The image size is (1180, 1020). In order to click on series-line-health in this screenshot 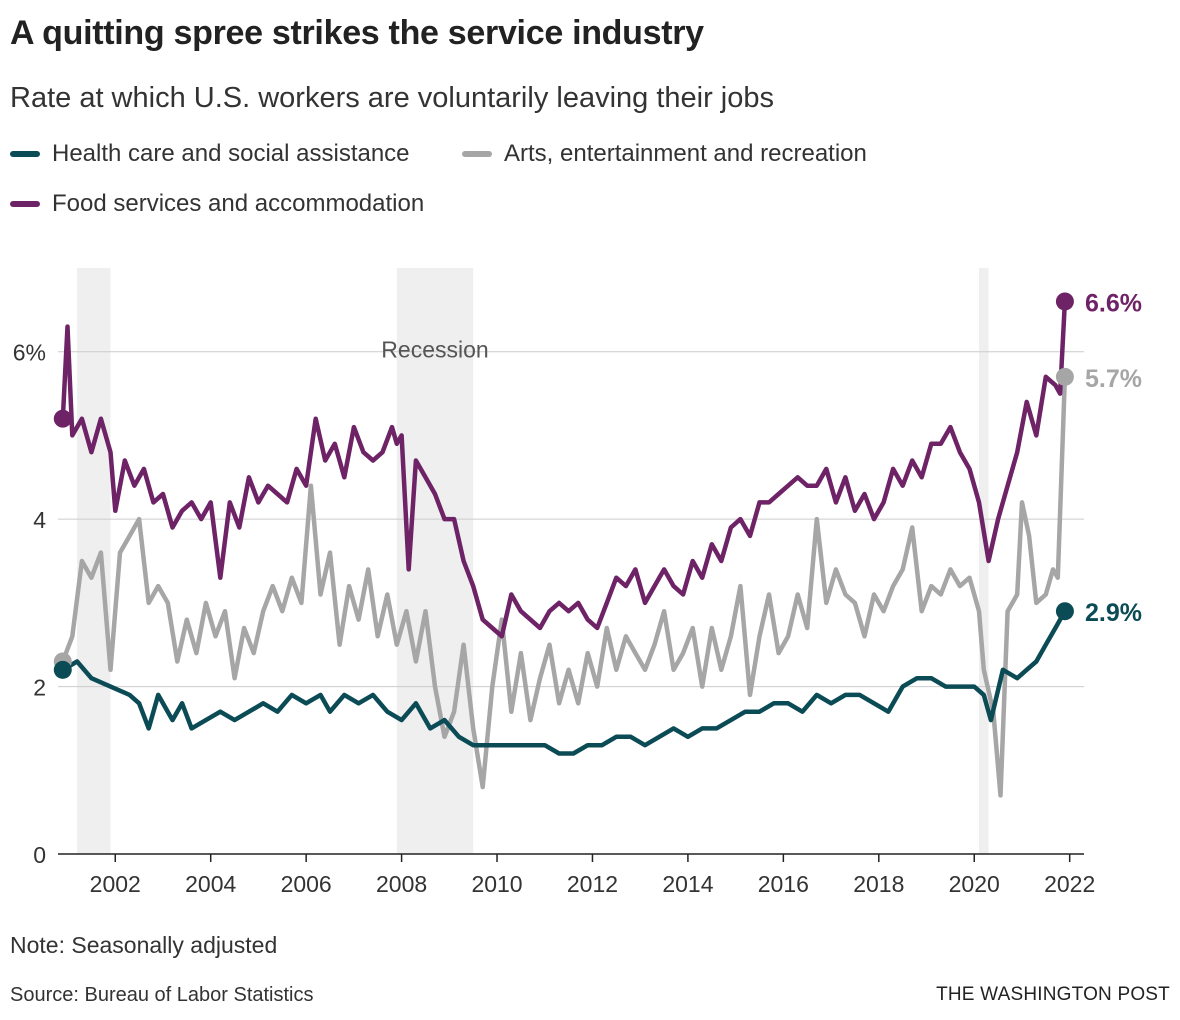, I will do `click(564, 682)`.